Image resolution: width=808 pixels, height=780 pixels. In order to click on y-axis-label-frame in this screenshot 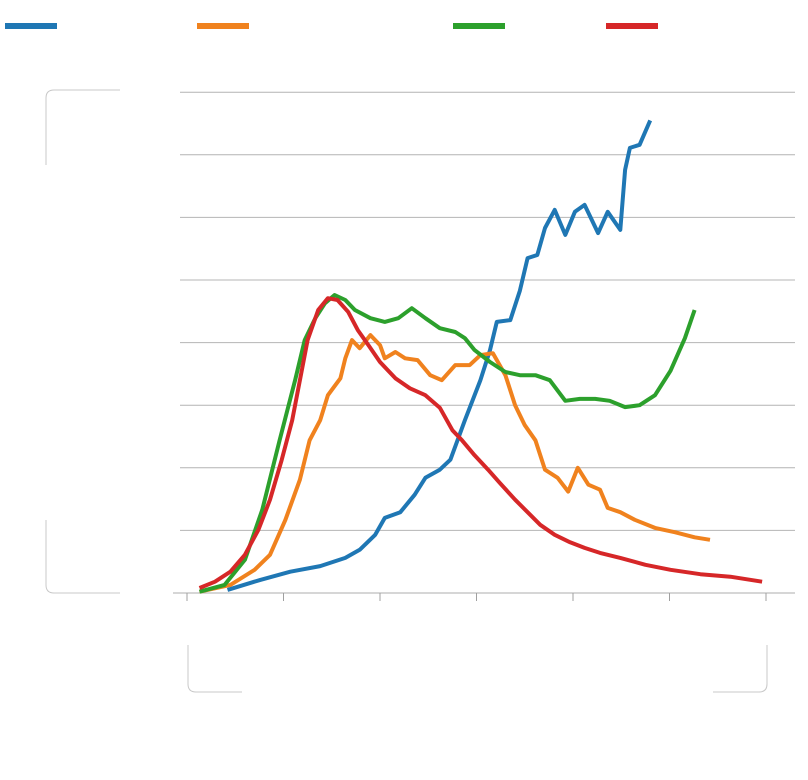, I will do `click(82, 341)`.